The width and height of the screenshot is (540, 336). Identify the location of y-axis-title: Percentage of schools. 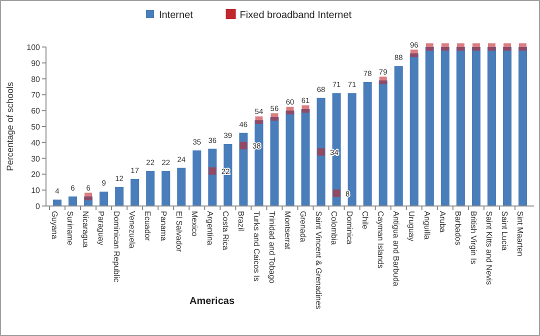
(10, 126).